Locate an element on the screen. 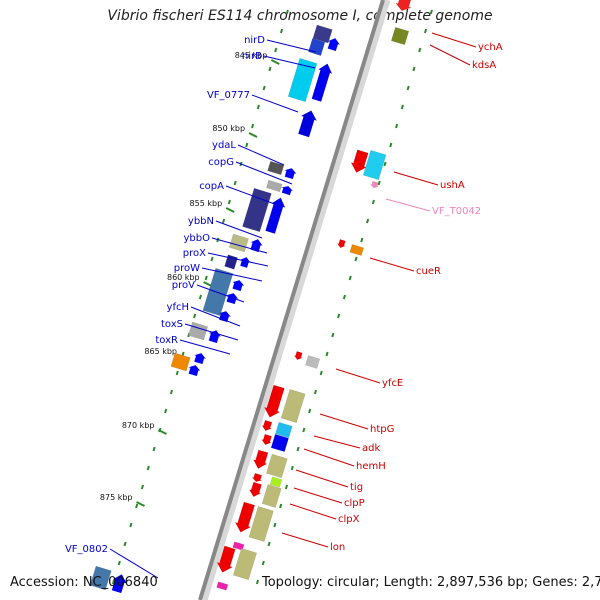 Image resolution: width=600 pixels, height=600 pixels. kbp-tick-label: 865 kbp is located at coordinates (160, 351).